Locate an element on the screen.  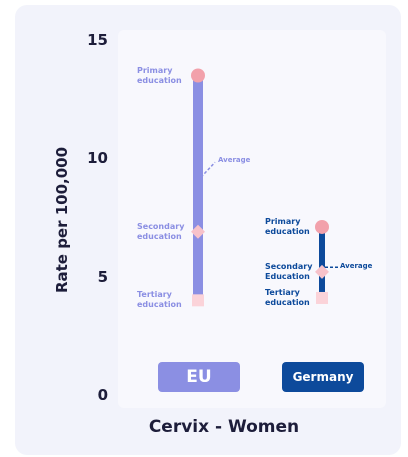
y-tick-label: 15 is located at coordinates (97, 40).